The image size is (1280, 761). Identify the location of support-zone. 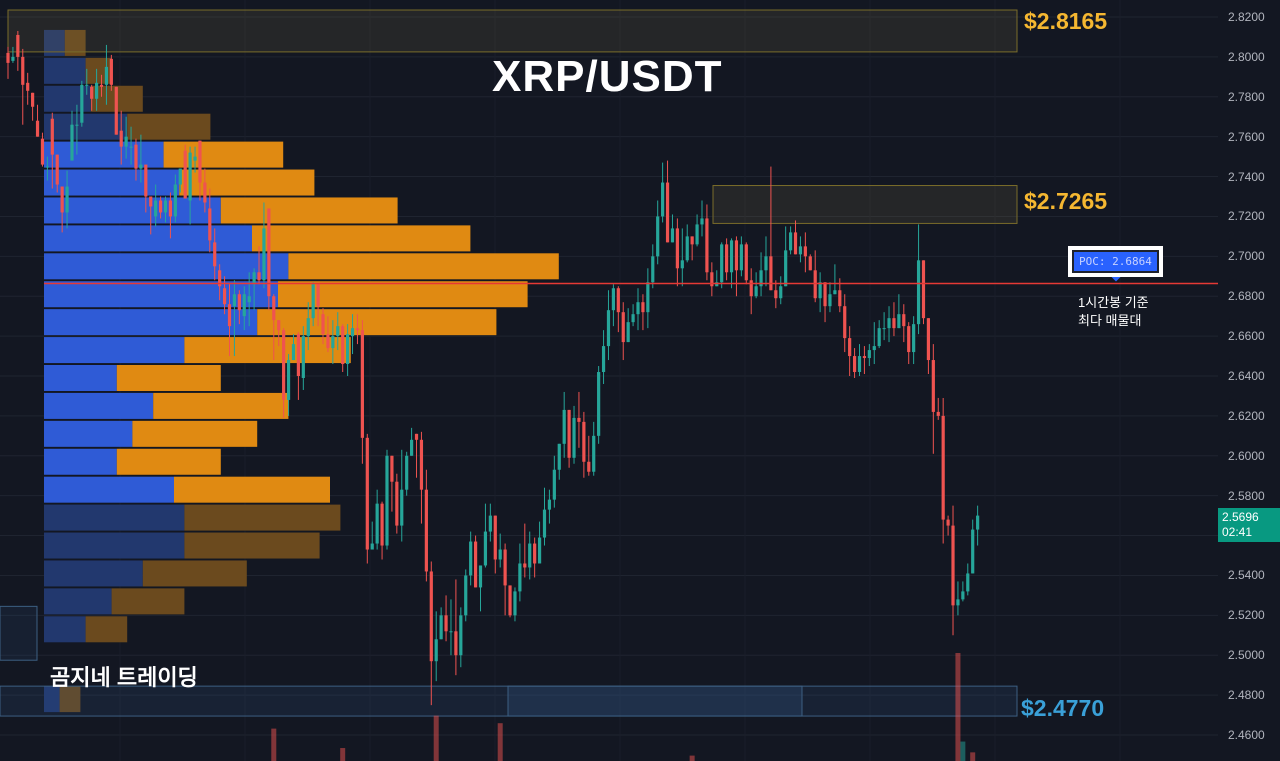
(655, 701).